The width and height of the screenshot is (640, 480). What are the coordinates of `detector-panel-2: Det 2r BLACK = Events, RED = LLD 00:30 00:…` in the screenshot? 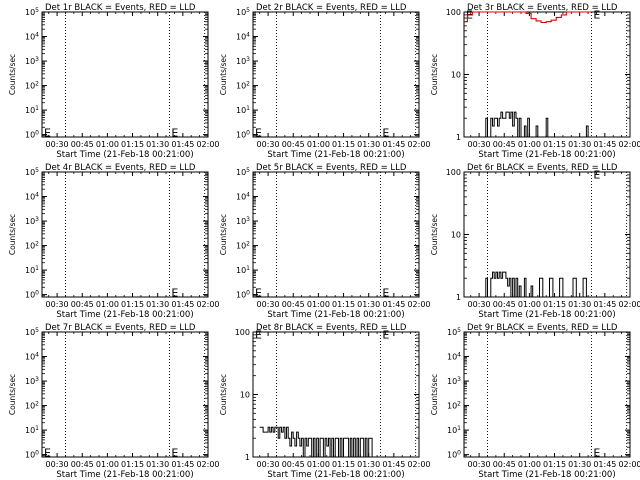 It's located at (325, 81).